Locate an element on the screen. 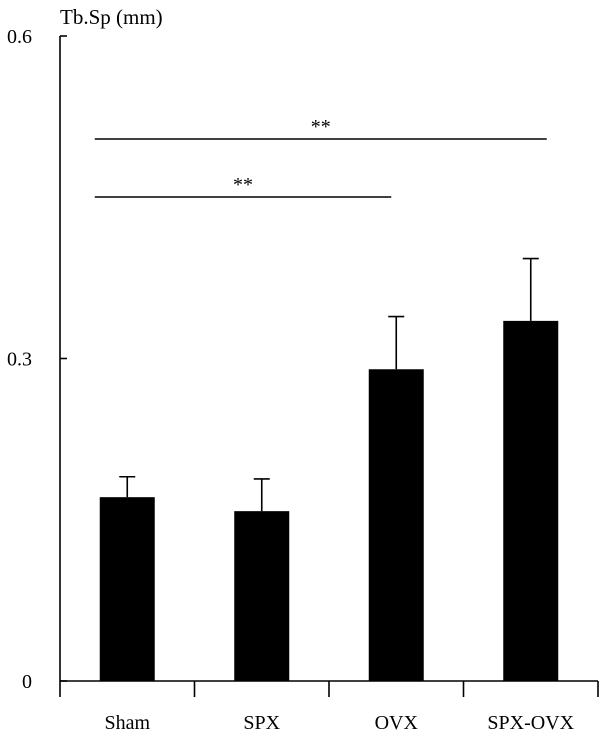 This screenshot has height=738, width=600. x-tick-label: SPX is located at coordinates (261, 723).